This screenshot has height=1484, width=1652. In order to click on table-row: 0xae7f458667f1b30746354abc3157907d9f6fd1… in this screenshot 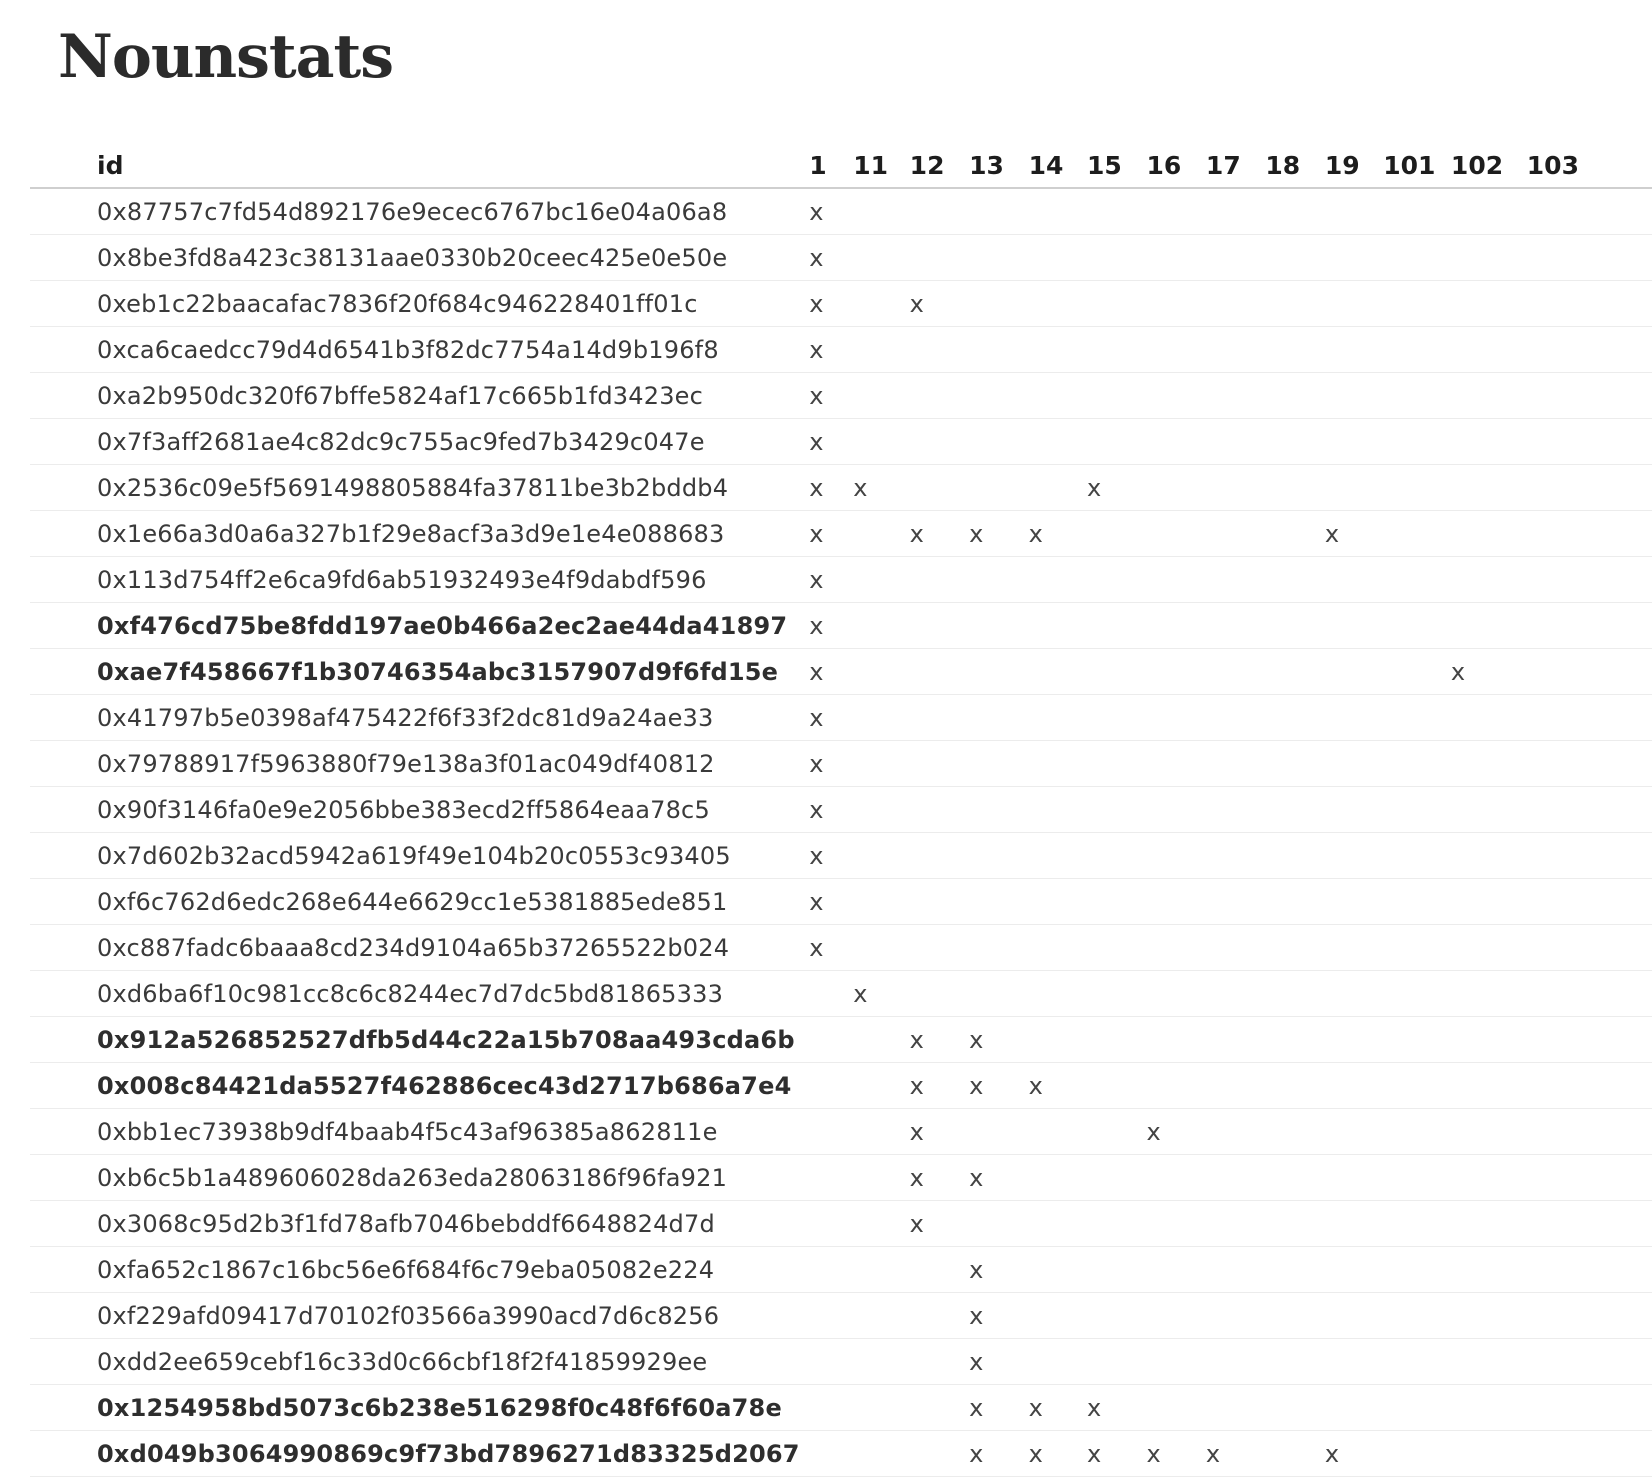, I will do `click(841, 671)`.